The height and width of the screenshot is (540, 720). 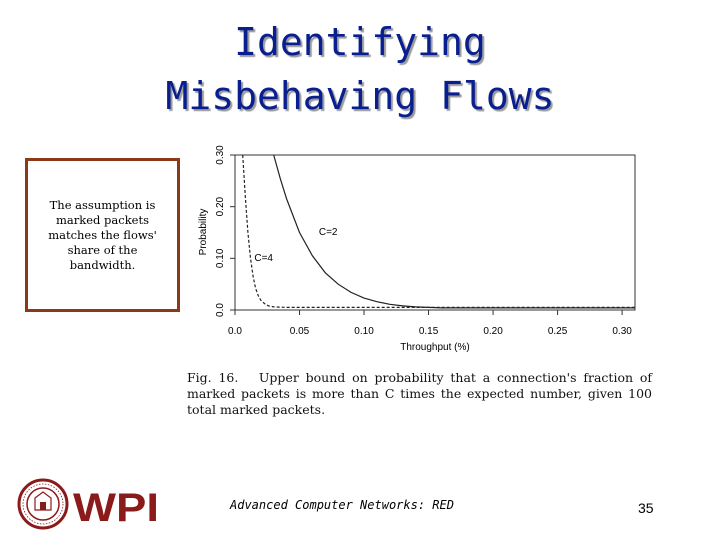 I want to click on x-tick-label: 0.10, so click(x=364, y=331).